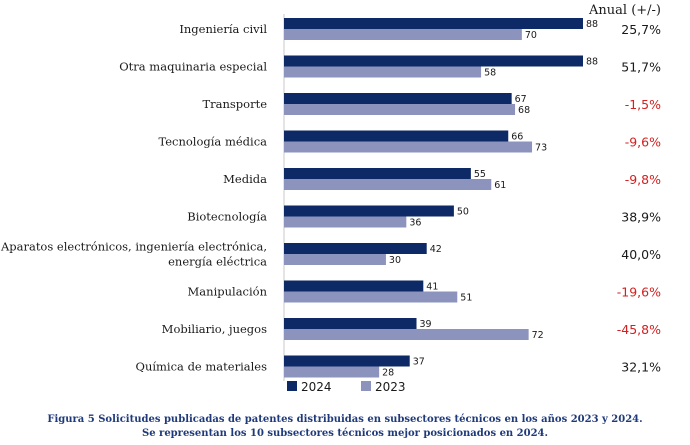 This screenshot has width=690, height=445. Describe the element at coordinates (245, 179) in the screenshot. I see `category-label: Medida` at that location.